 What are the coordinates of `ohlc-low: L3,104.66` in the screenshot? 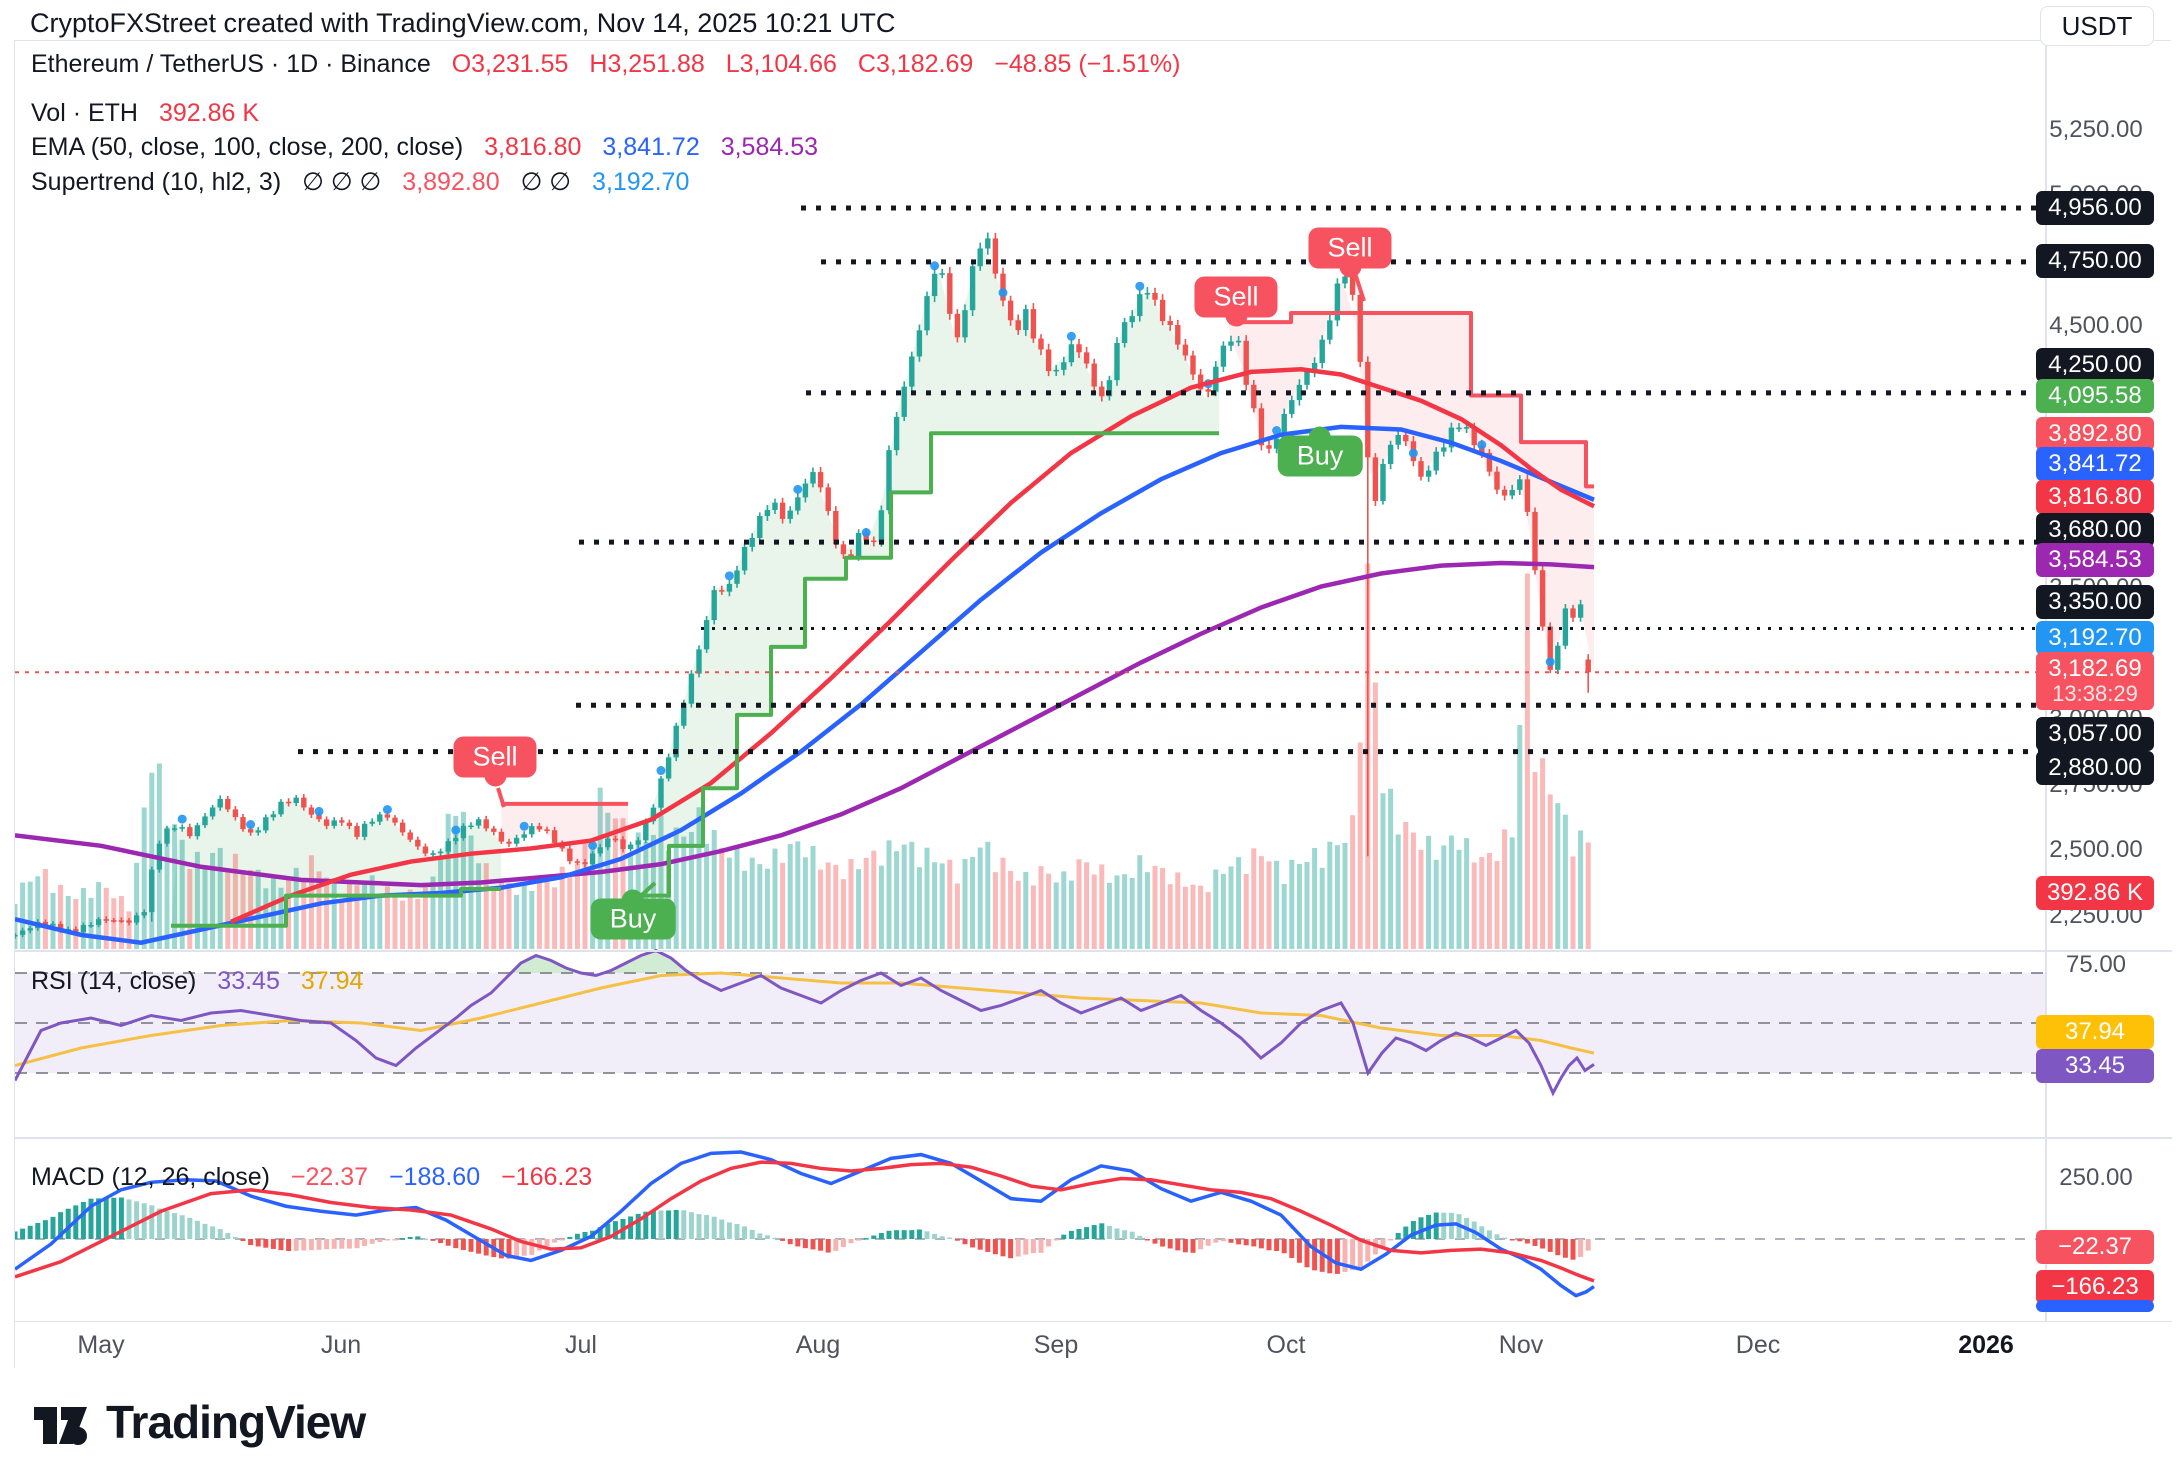 It's located at (781, 64).